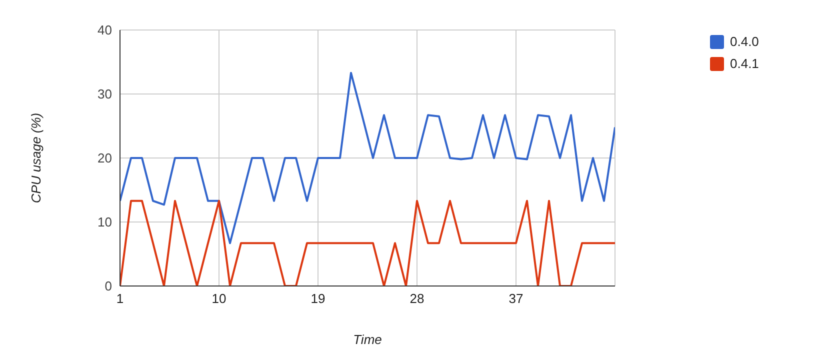 The image size is (820, 358). Describe the element at coordinates (36, 158) in the screenshot. I see `y-axis-title: CPU usage (%)` at that location.